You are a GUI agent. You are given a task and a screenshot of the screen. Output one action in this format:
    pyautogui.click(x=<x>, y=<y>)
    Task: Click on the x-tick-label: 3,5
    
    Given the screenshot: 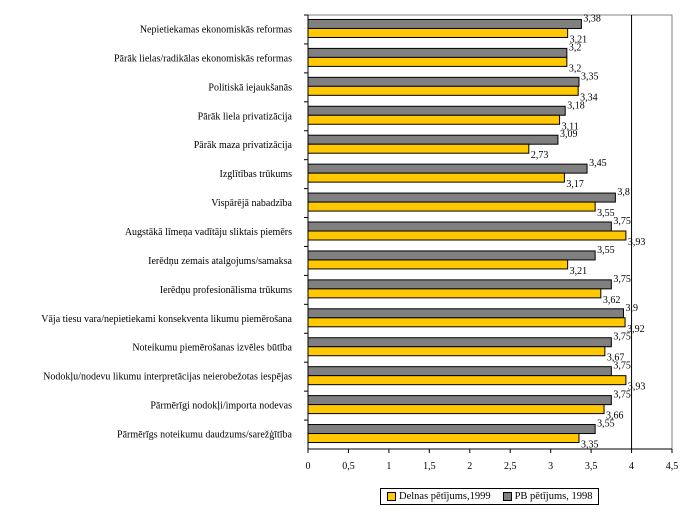 What is the action you would take?
    pyautogui.click(x=591, y=466)
    